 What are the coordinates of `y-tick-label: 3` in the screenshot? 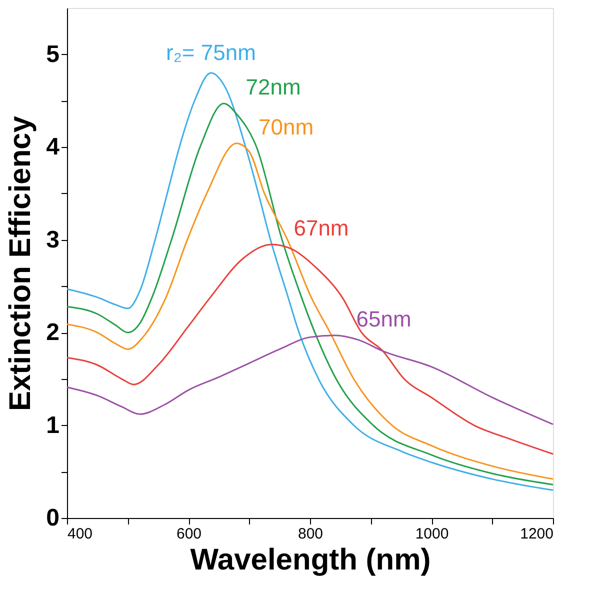 It's located at (53, 240).